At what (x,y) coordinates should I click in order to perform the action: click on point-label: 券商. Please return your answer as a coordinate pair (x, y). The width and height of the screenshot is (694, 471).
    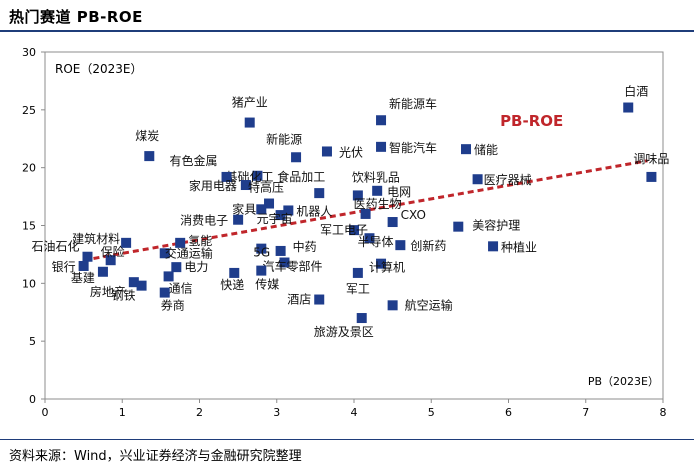
    Looking at the image, I should click on (173, 305).